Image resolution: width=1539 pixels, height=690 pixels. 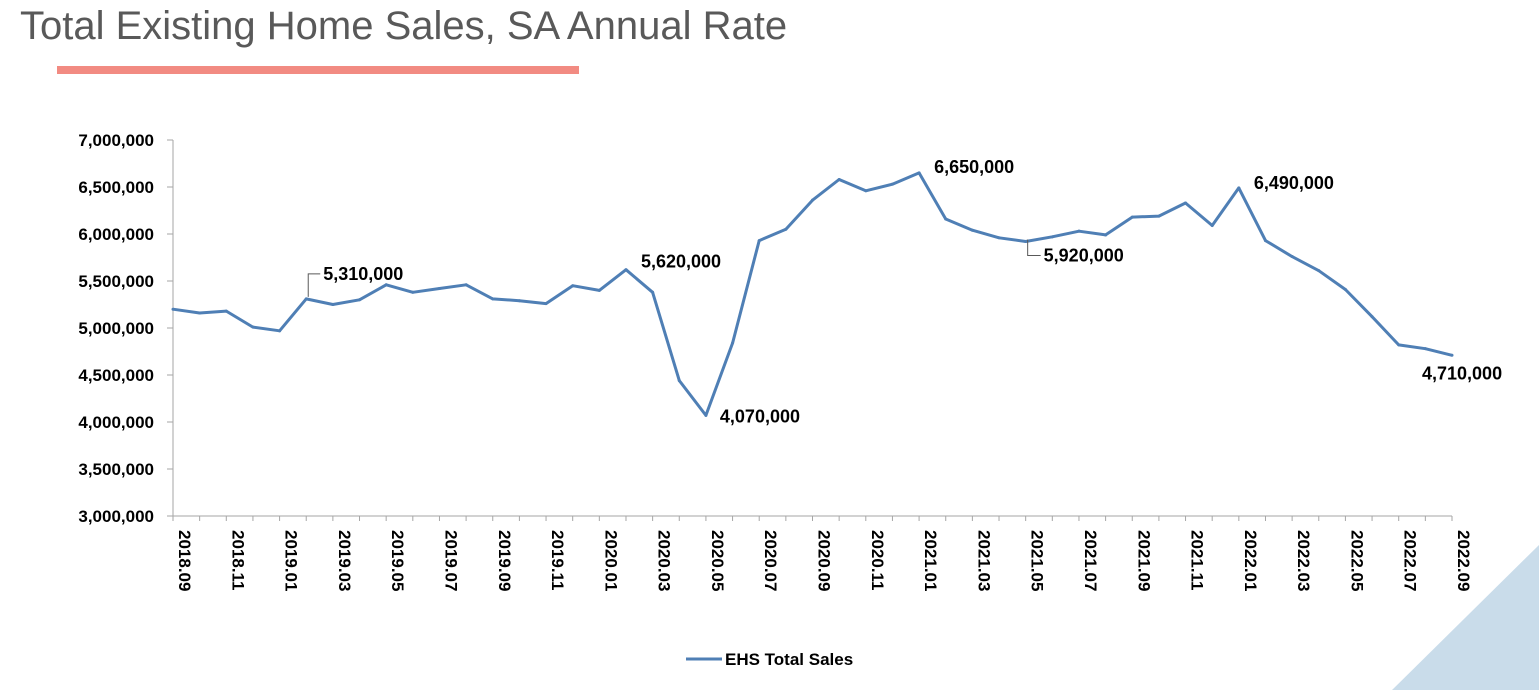 I want to click on x-tick-label: 2020.11, so click(x=877, y=560).